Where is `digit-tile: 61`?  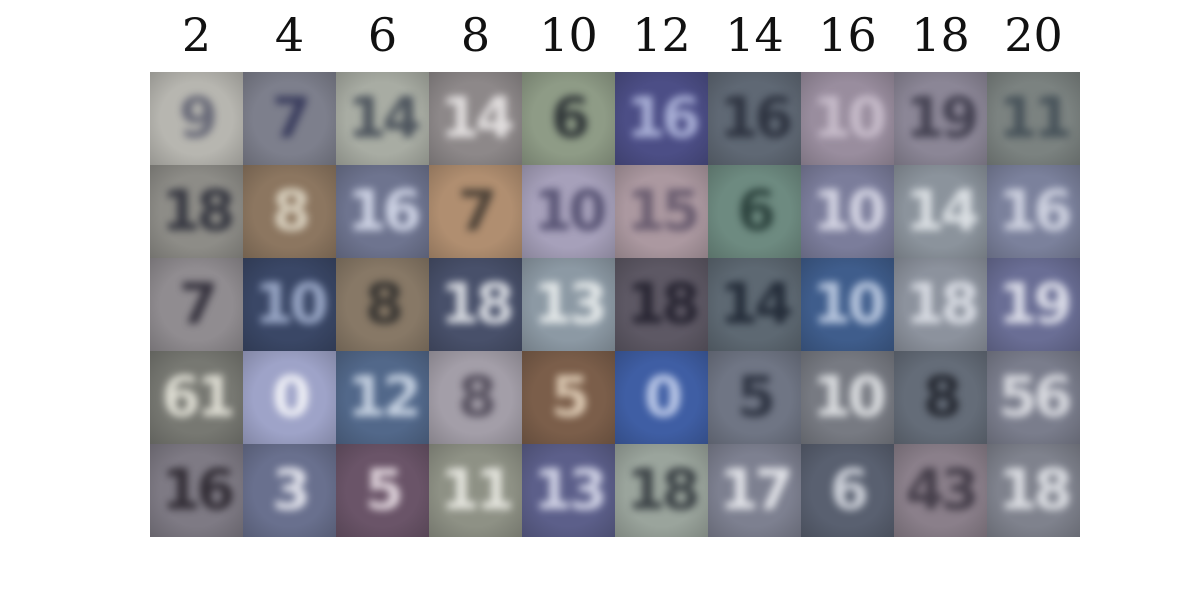
digit-tile: 61 is located at coordinates (196, 397).